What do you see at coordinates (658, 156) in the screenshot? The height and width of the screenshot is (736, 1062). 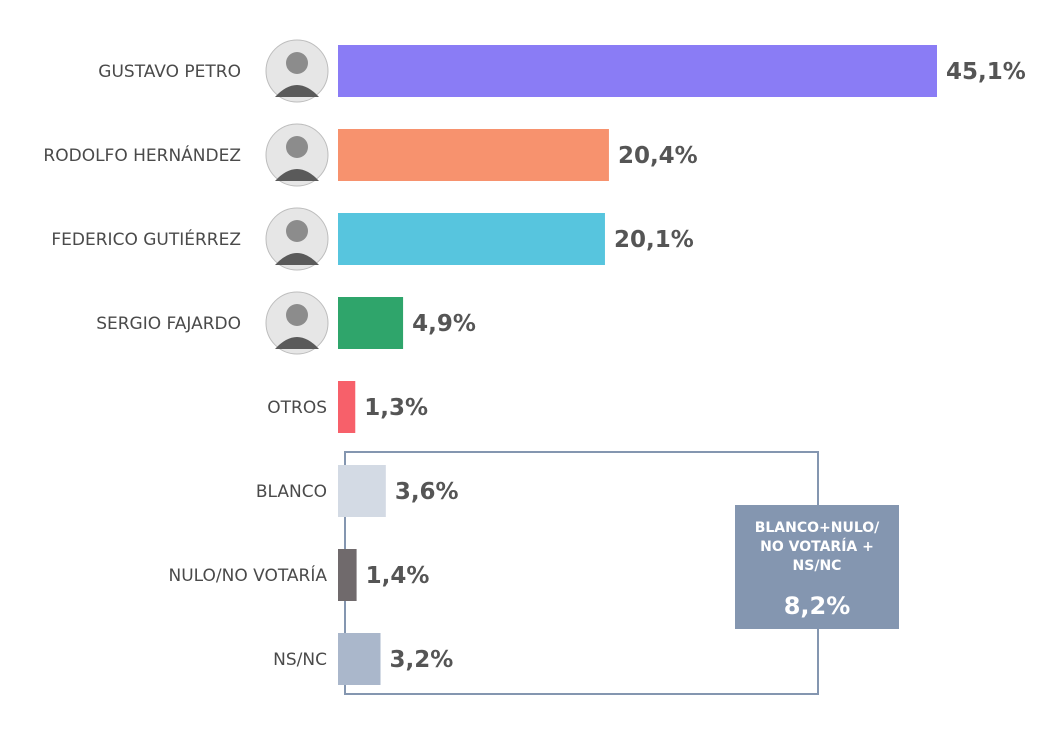 I see `value-label: 20,4%` at bounding box center [658, 156].